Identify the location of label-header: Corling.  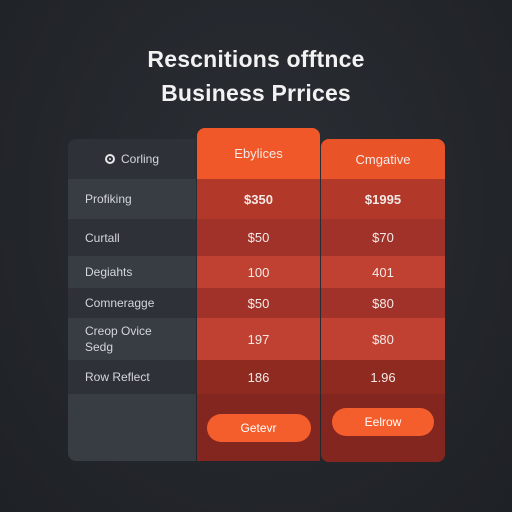
(132, 159).